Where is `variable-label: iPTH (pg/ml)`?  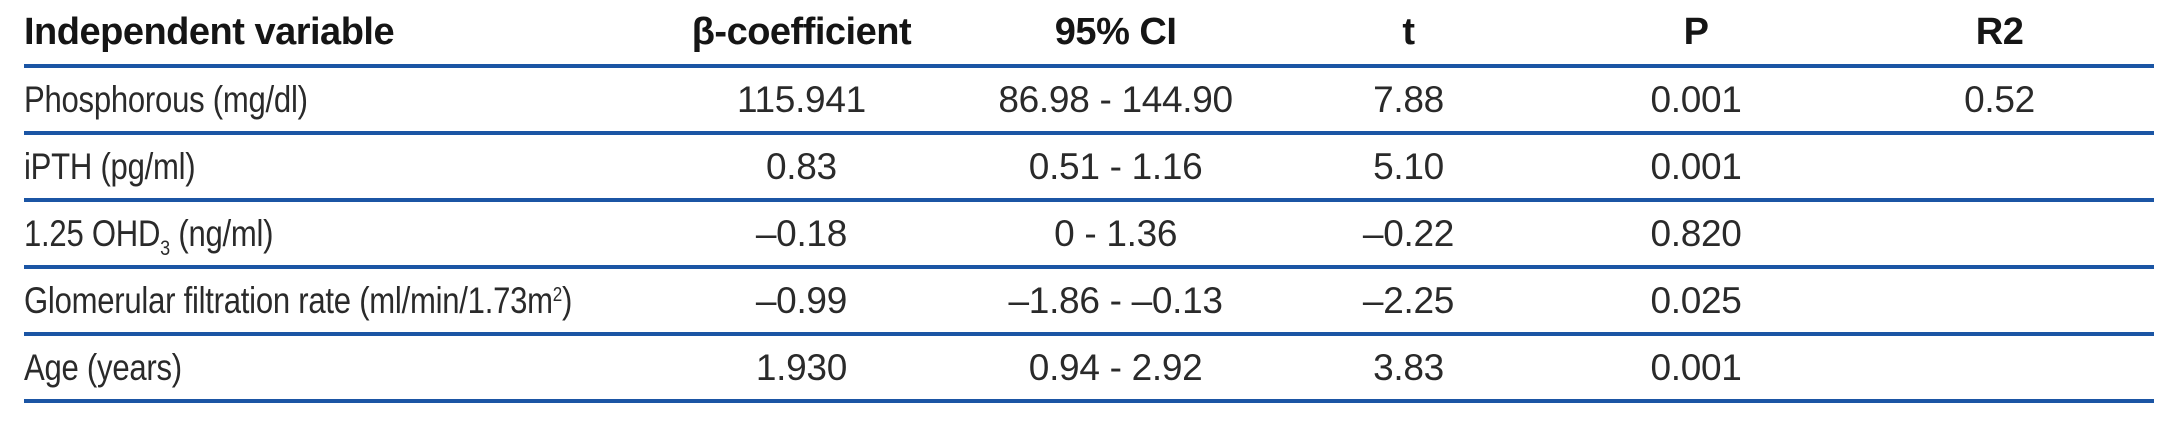 variable-label: iPTH (pg/ml) is located at coordinates (110, 166).